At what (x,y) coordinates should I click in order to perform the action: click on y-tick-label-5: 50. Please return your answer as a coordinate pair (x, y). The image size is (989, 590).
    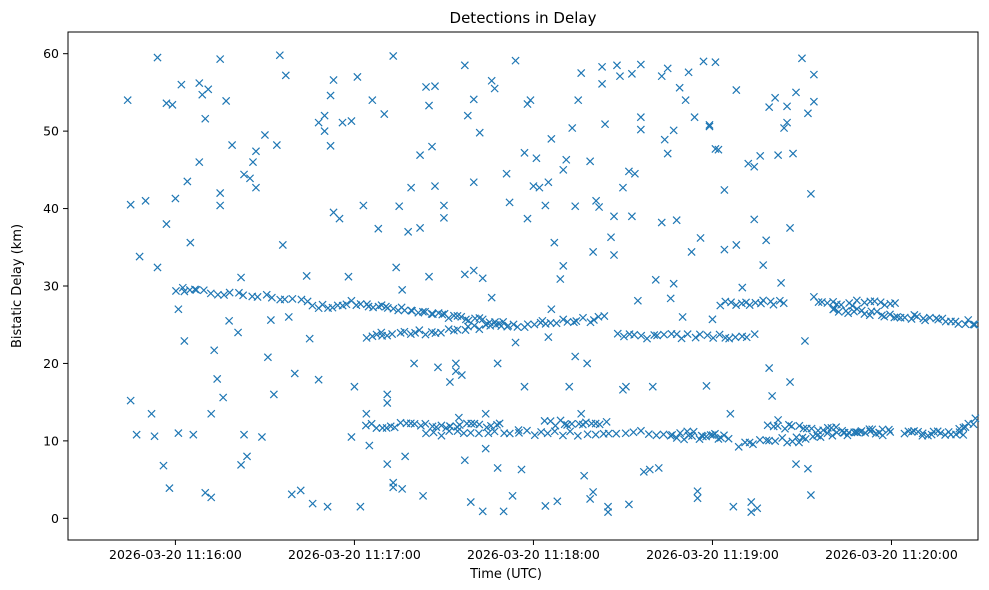
    Looking at the image, I should click on (51, 131).